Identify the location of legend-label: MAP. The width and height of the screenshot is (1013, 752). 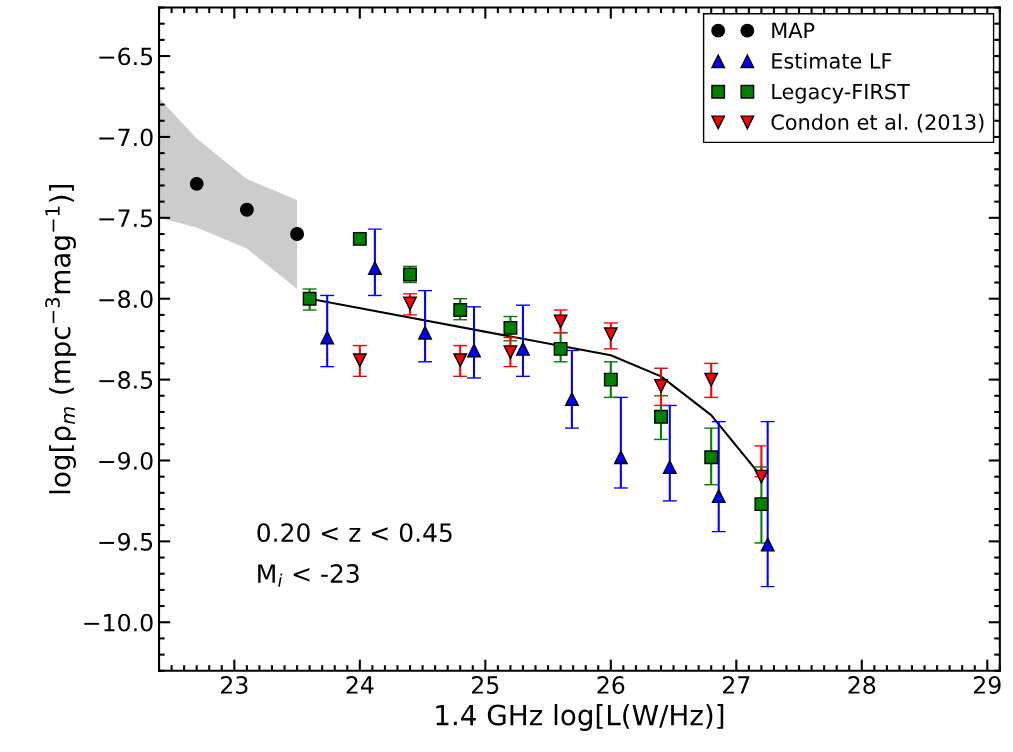
(793, 30).